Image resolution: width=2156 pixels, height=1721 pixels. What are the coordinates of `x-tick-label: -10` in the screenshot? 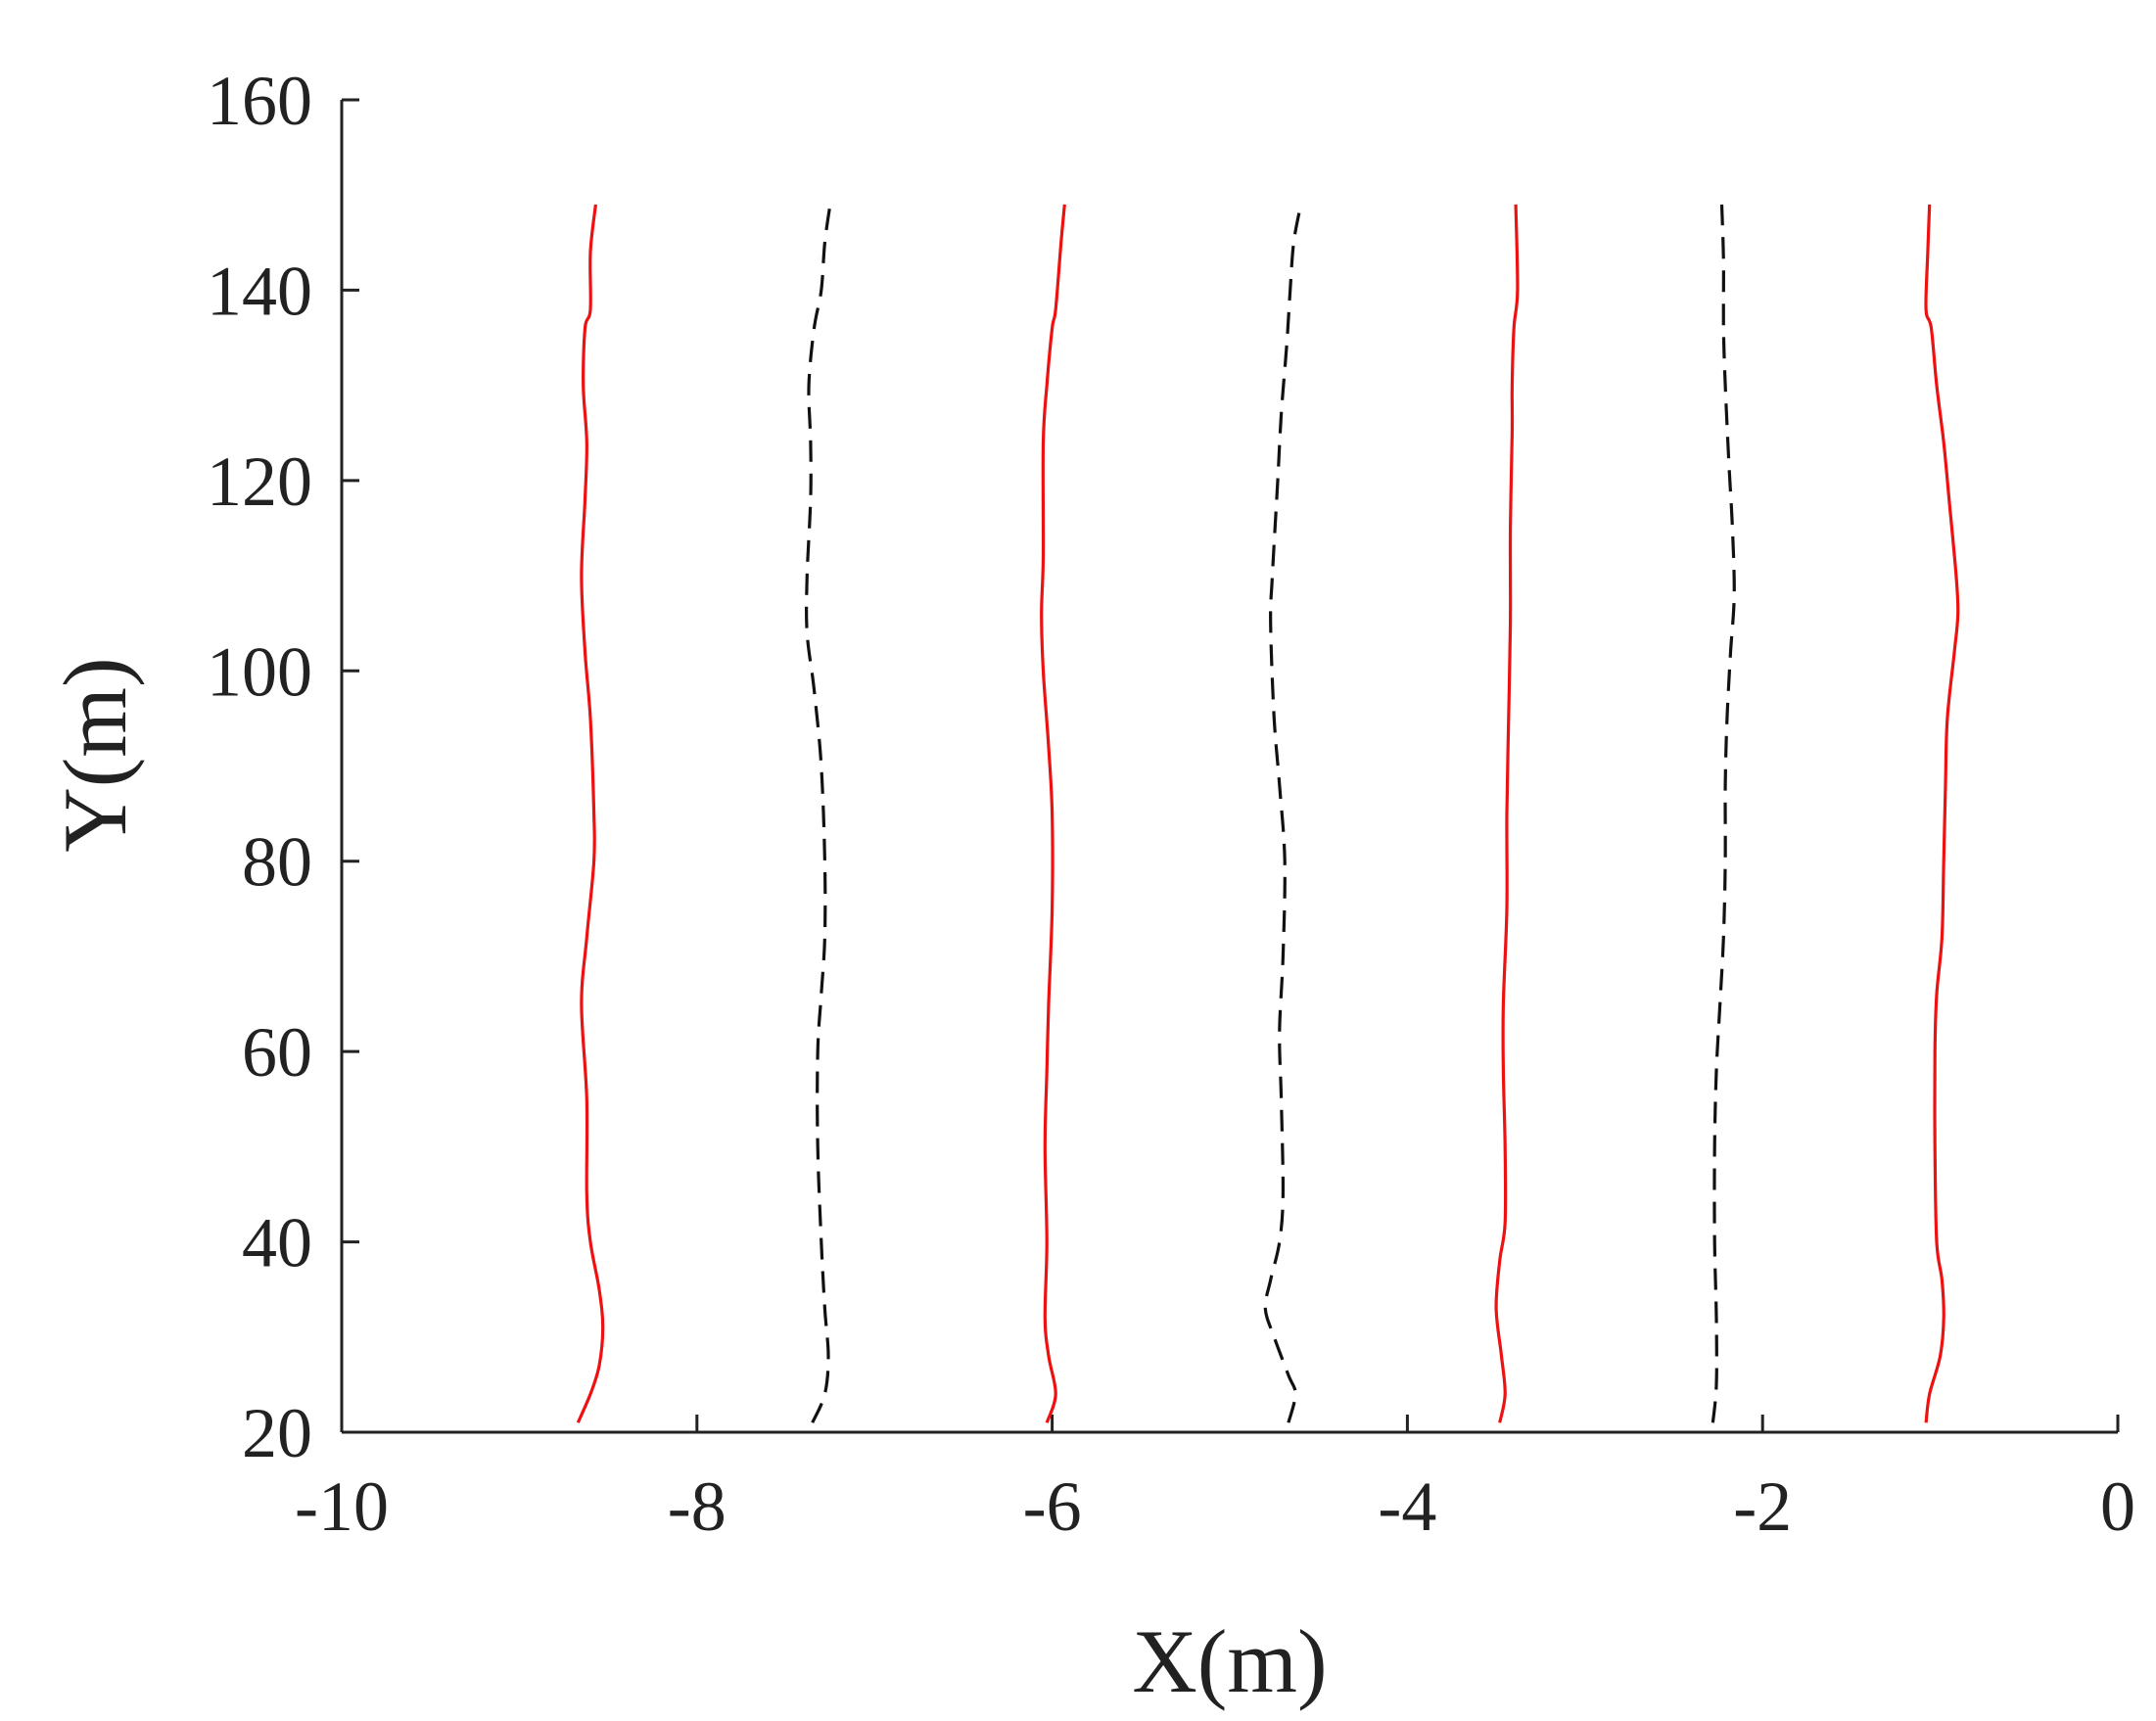 It's located at (342, 1506).